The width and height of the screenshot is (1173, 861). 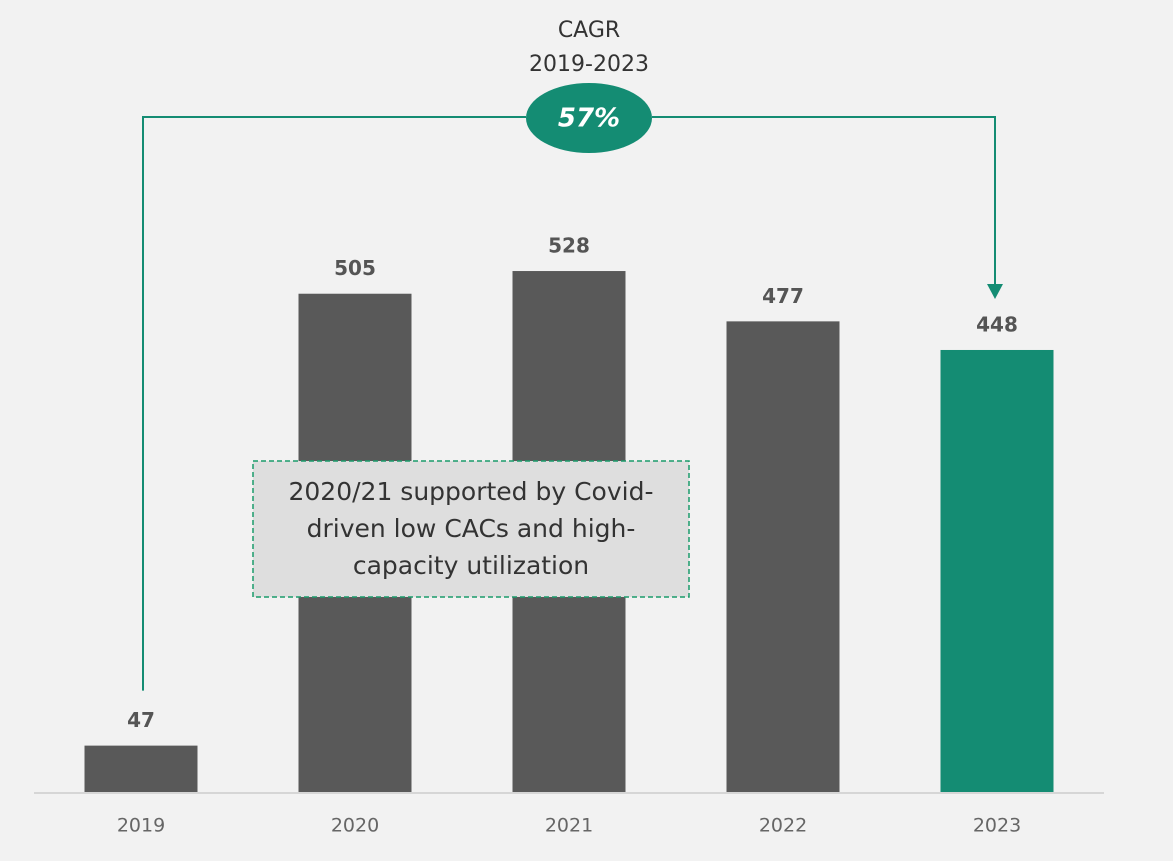 What do you see at coordinates (141, 826) in the screenshot?
I see `x-tick-label: 2019` at bounding box center [141, 826].